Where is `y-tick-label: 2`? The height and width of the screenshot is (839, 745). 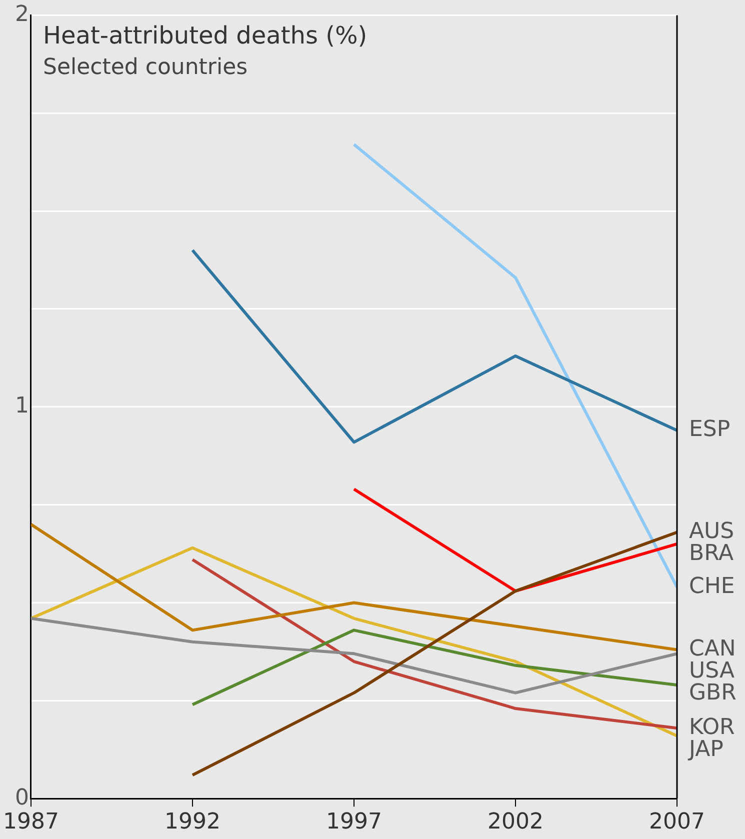
y-tick-label: 2 is located at coordinates (21, 14).